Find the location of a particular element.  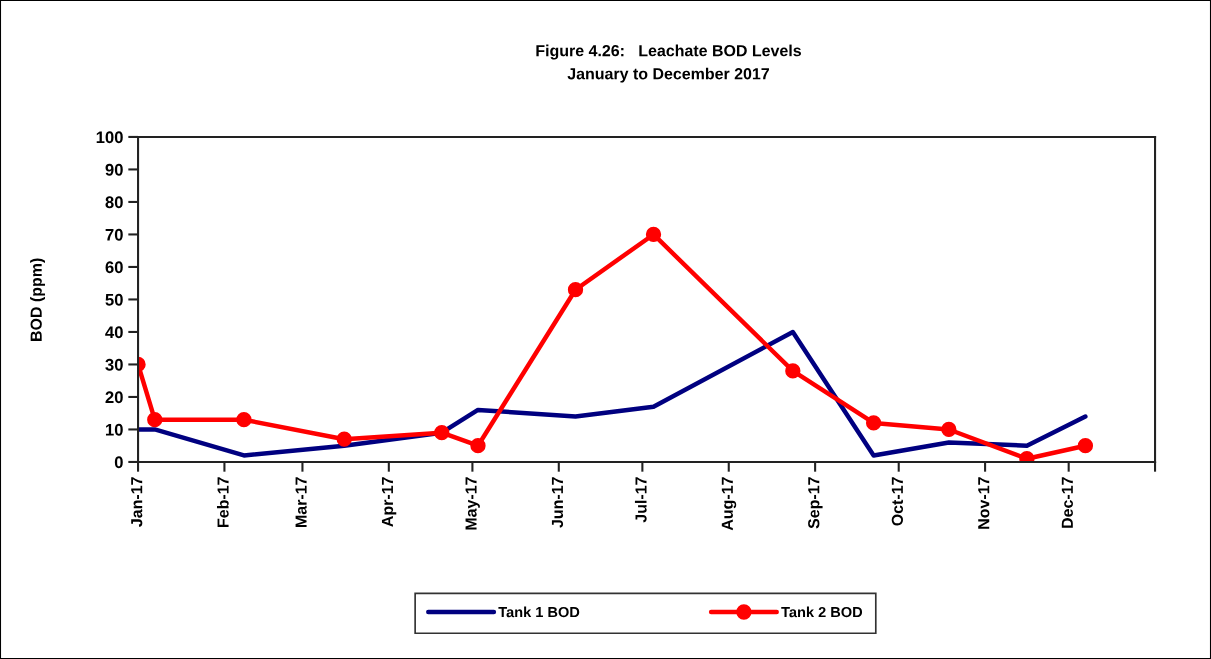

legend-label: Tank 1 BOD is located at coordinates (539, 612).